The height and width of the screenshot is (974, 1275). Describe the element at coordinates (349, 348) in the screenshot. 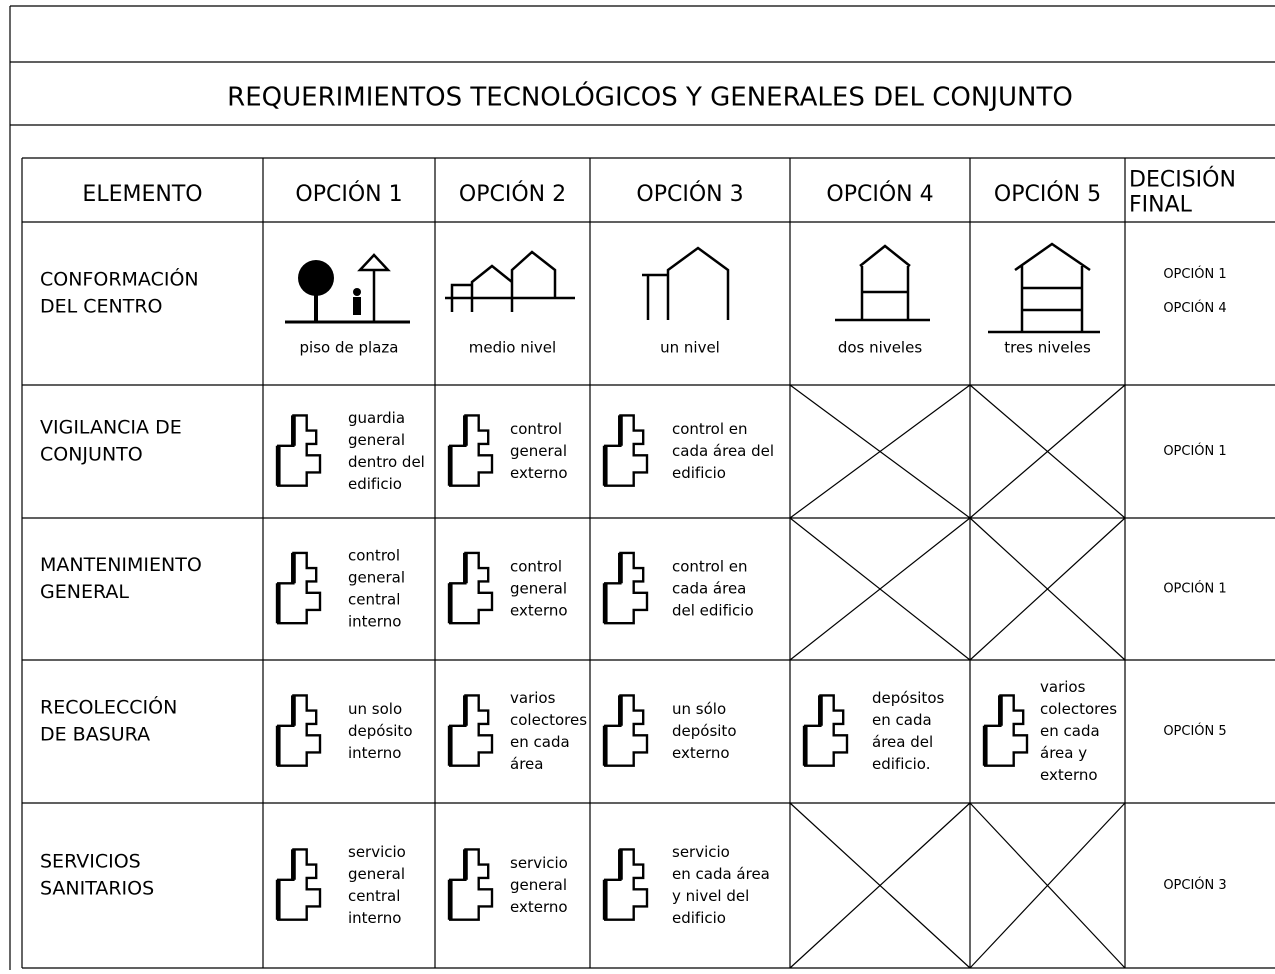

I see `caption: piso de plaza` at that location.